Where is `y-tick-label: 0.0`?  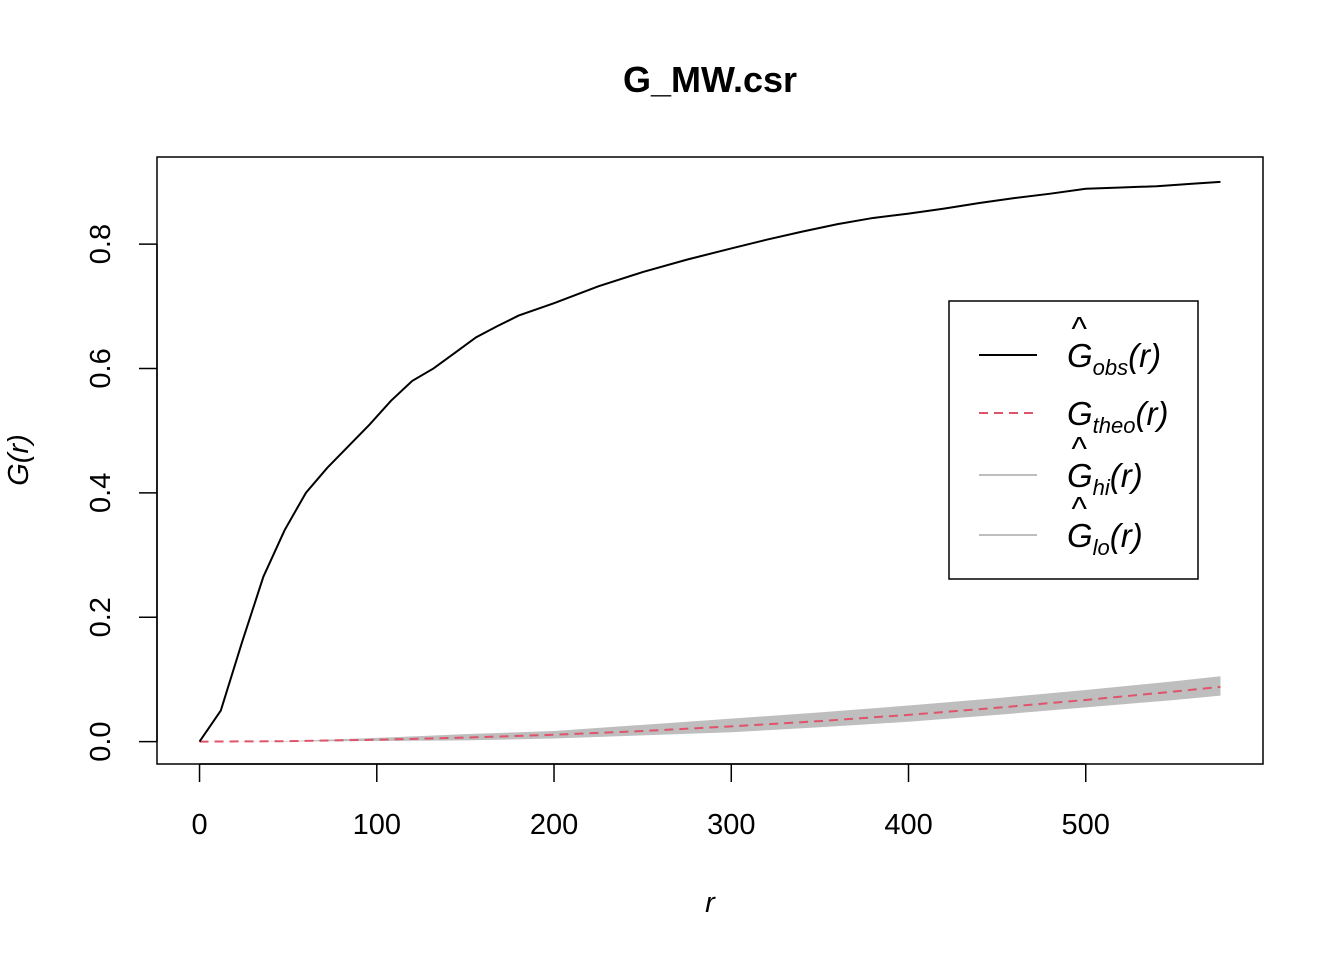 y-tick-label: 0.0 is located at coordinates (101, 741).